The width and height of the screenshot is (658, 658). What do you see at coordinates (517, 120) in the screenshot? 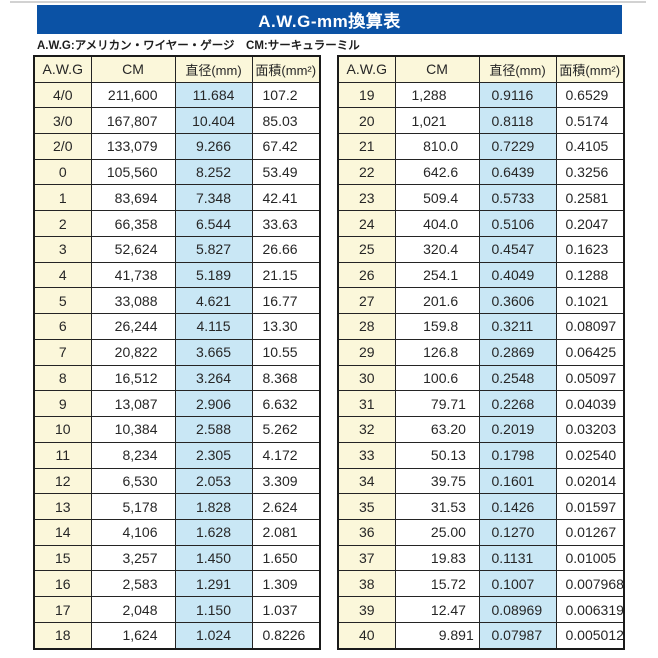
I see `diameter-cell: 0.8118` at bounding box center [517, 120].